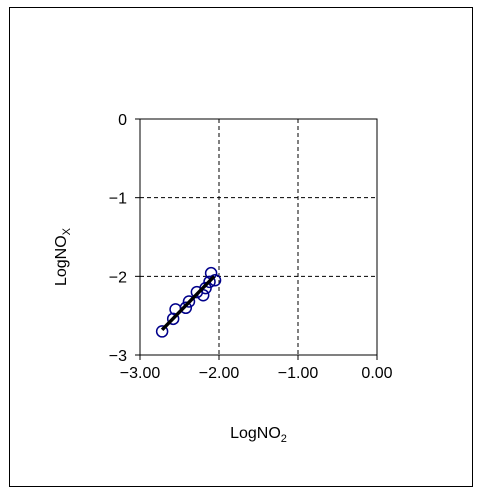 This screenshot has width=482, height=489. What do you see at coordinates (258, 435) in the screenshot?
I see `x-axis-title: LogNO2` at bounding box center [258, 435].